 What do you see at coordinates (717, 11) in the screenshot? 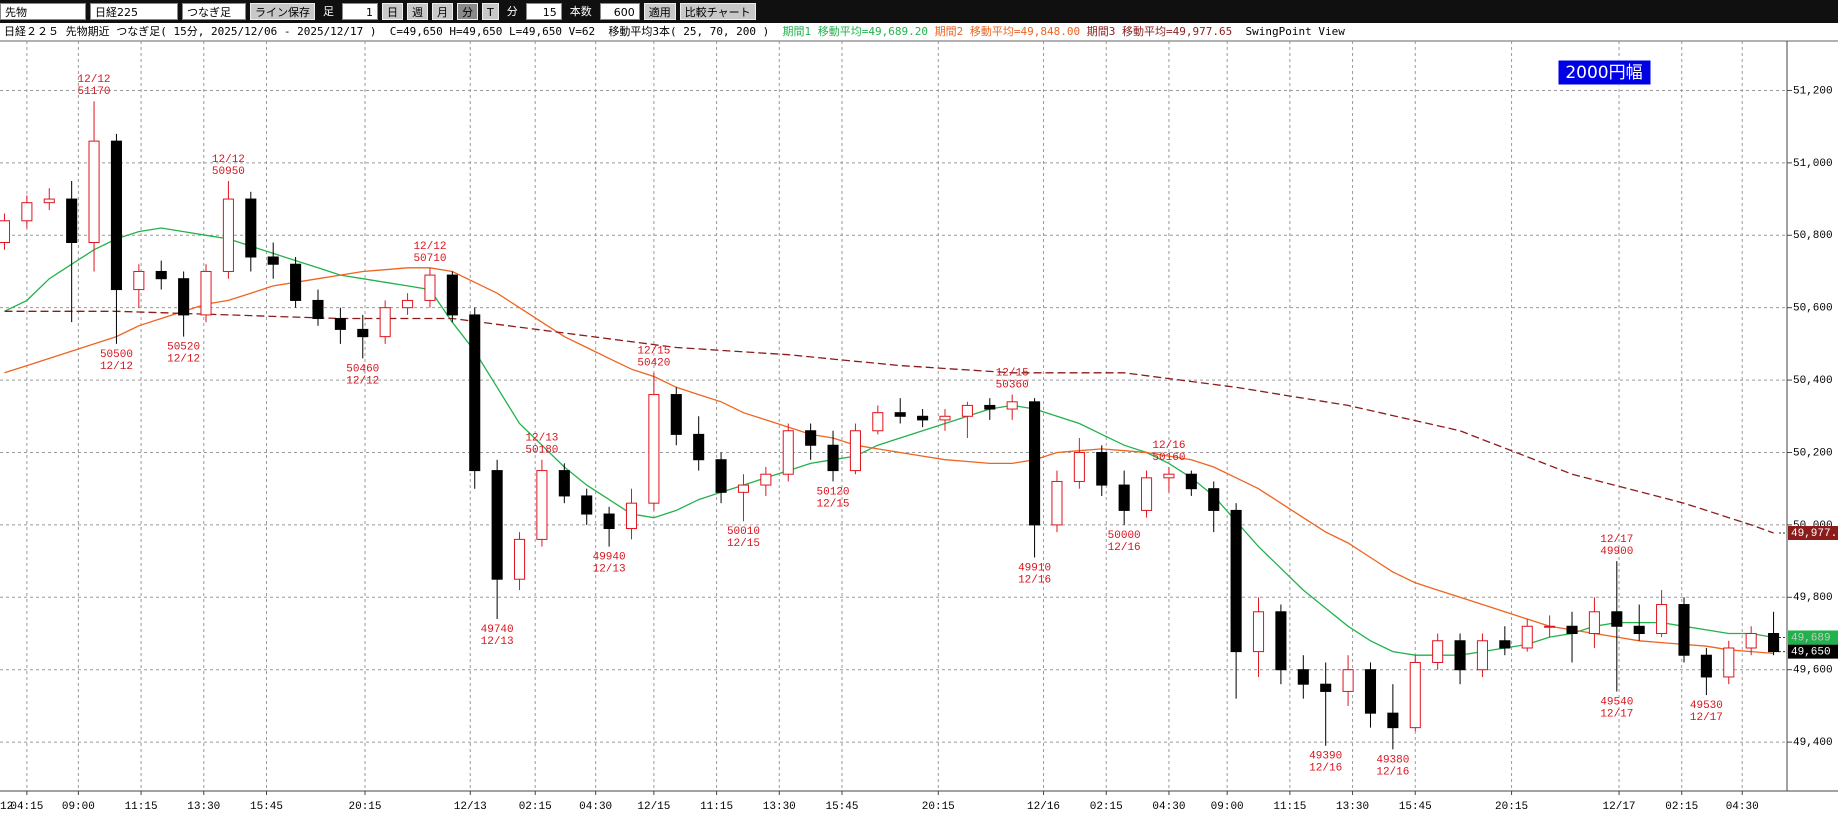
I see `compare-button: 比較チャート` at bounding box center [717, 11].